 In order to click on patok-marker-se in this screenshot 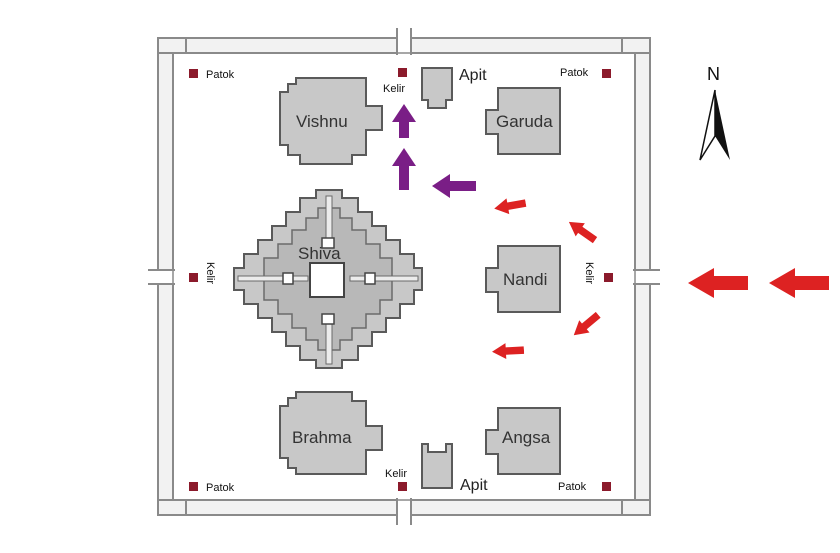, I will do `click(606, 486)`.